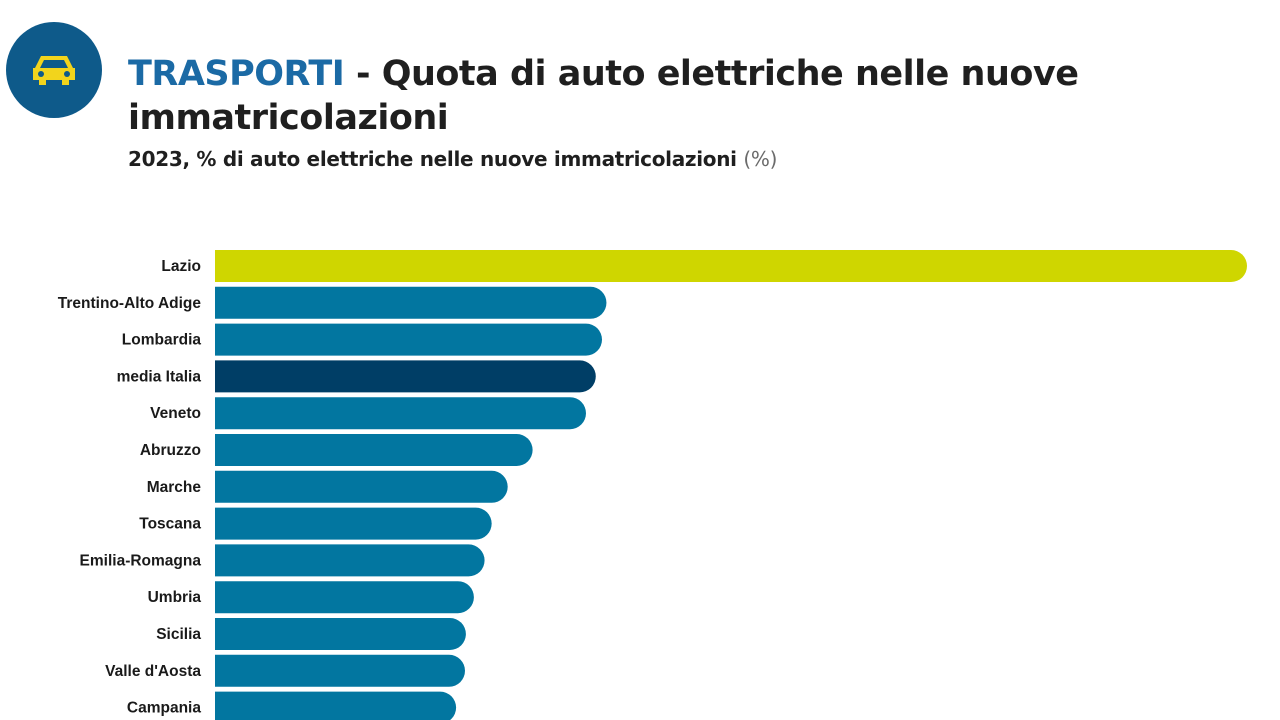  What do you see at coordinates (141, 560) in the screenshot?
I see `category-label: Emilia-Romagna` at bounding box center [141, 560].